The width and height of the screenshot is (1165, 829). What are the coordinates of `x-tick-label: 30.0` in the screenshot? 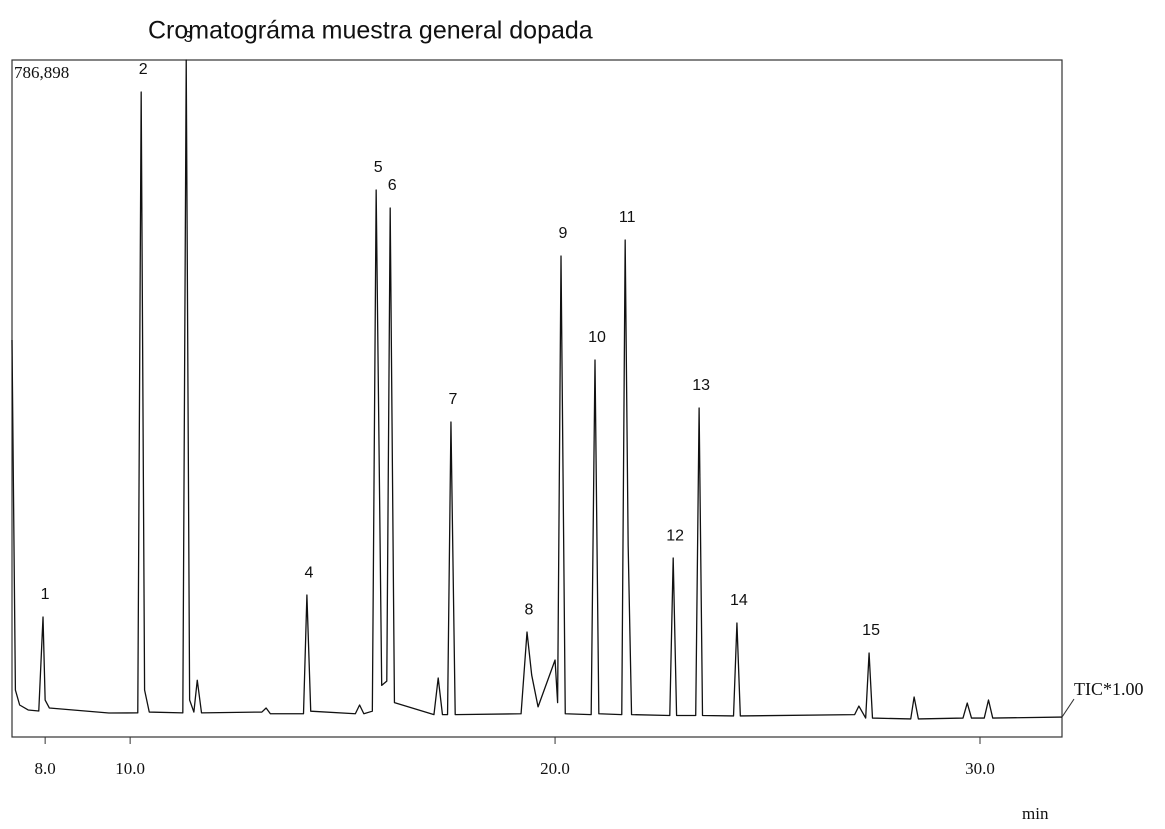 It's located at (980, 768).